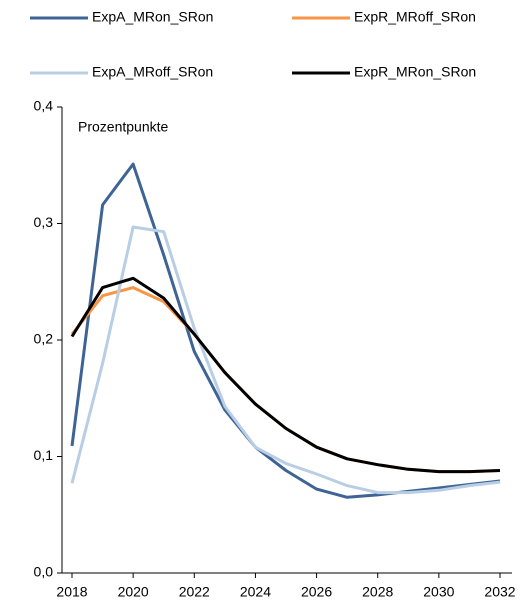 Image resolution: width=526 pixels, height=610 pixels. Describe the element at coordinates (499, 592) in the screenshot. I see `x-tick-label: 2032` at that location.